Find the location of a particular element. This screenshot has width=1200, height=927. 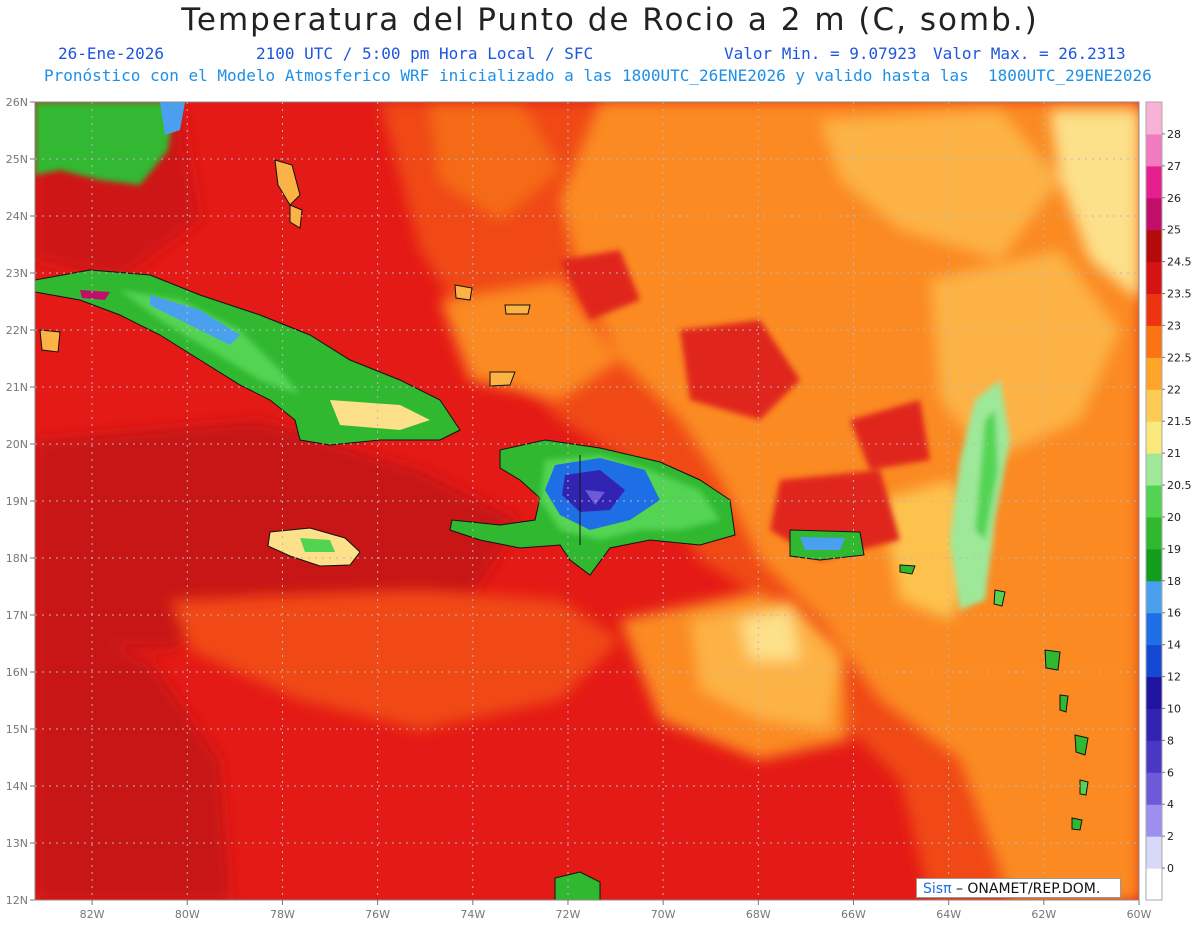

lon-label: 64W is located at coordinates (948, 914).